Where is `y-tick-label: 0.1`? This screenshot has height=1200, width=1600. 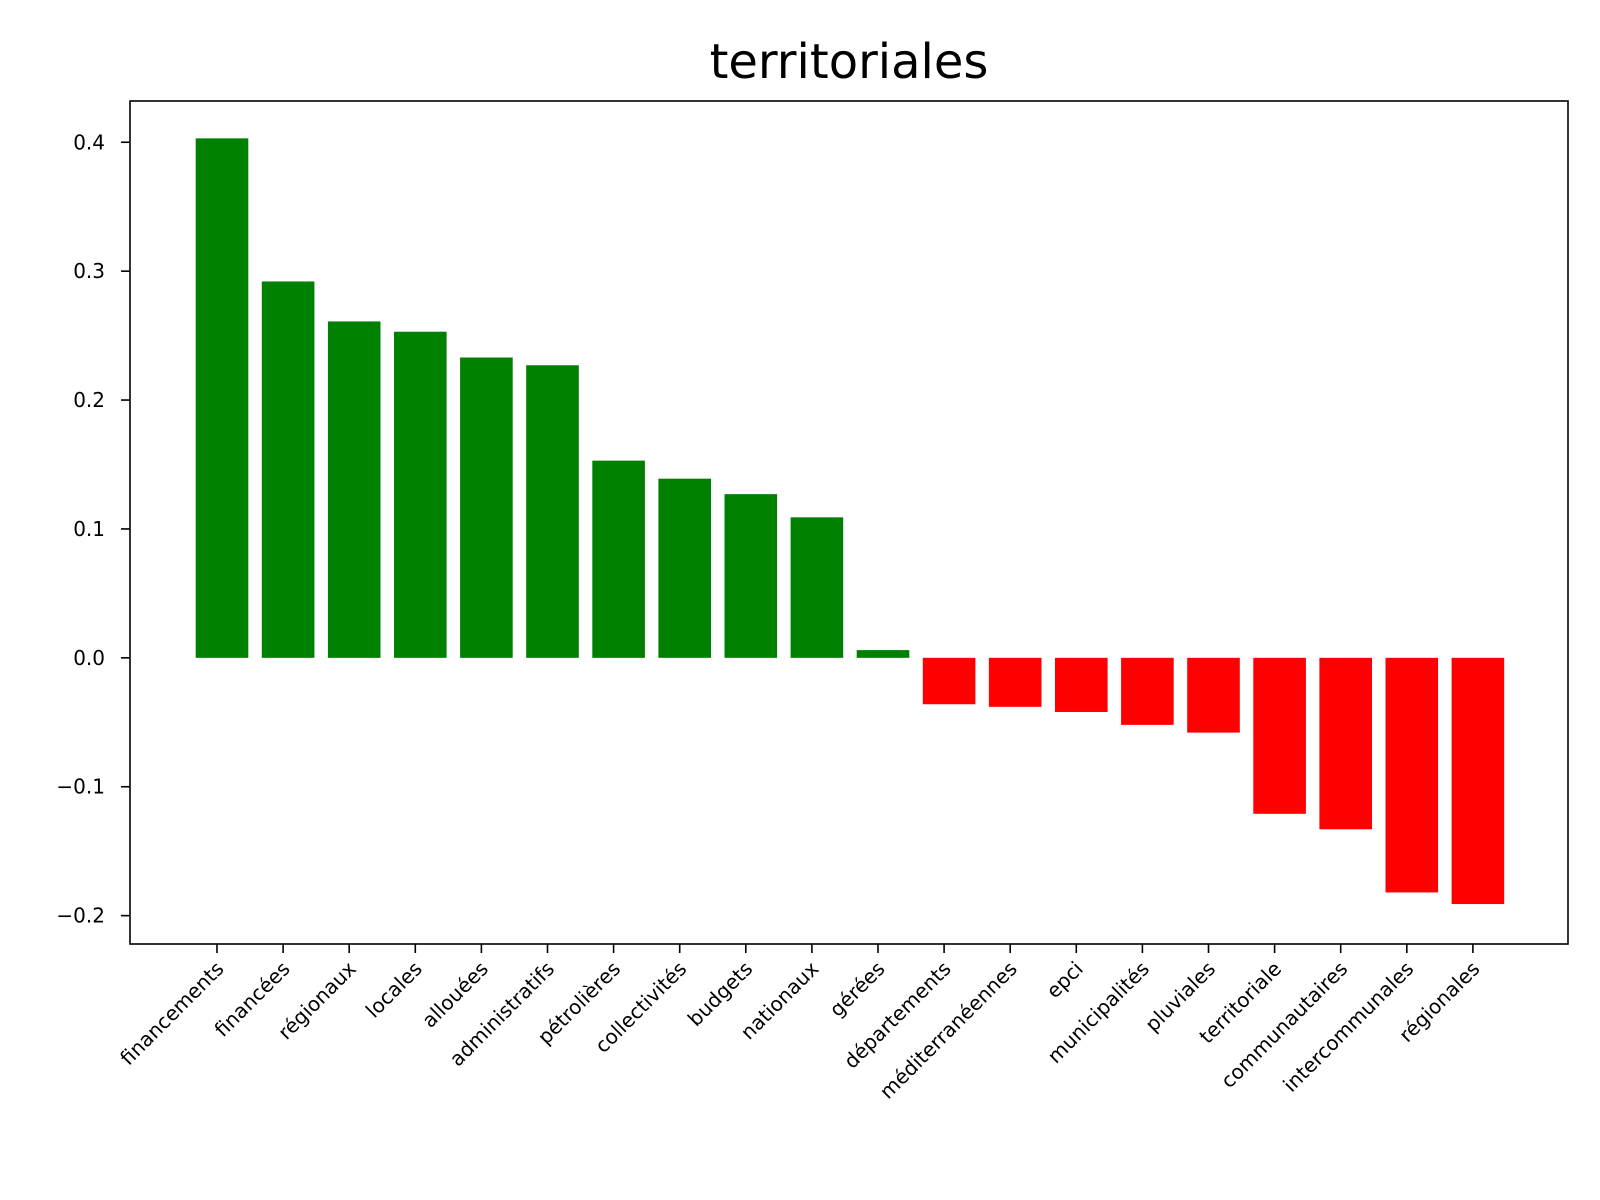 y-tick-label: 0.1 is located at coordinates (89, 529).